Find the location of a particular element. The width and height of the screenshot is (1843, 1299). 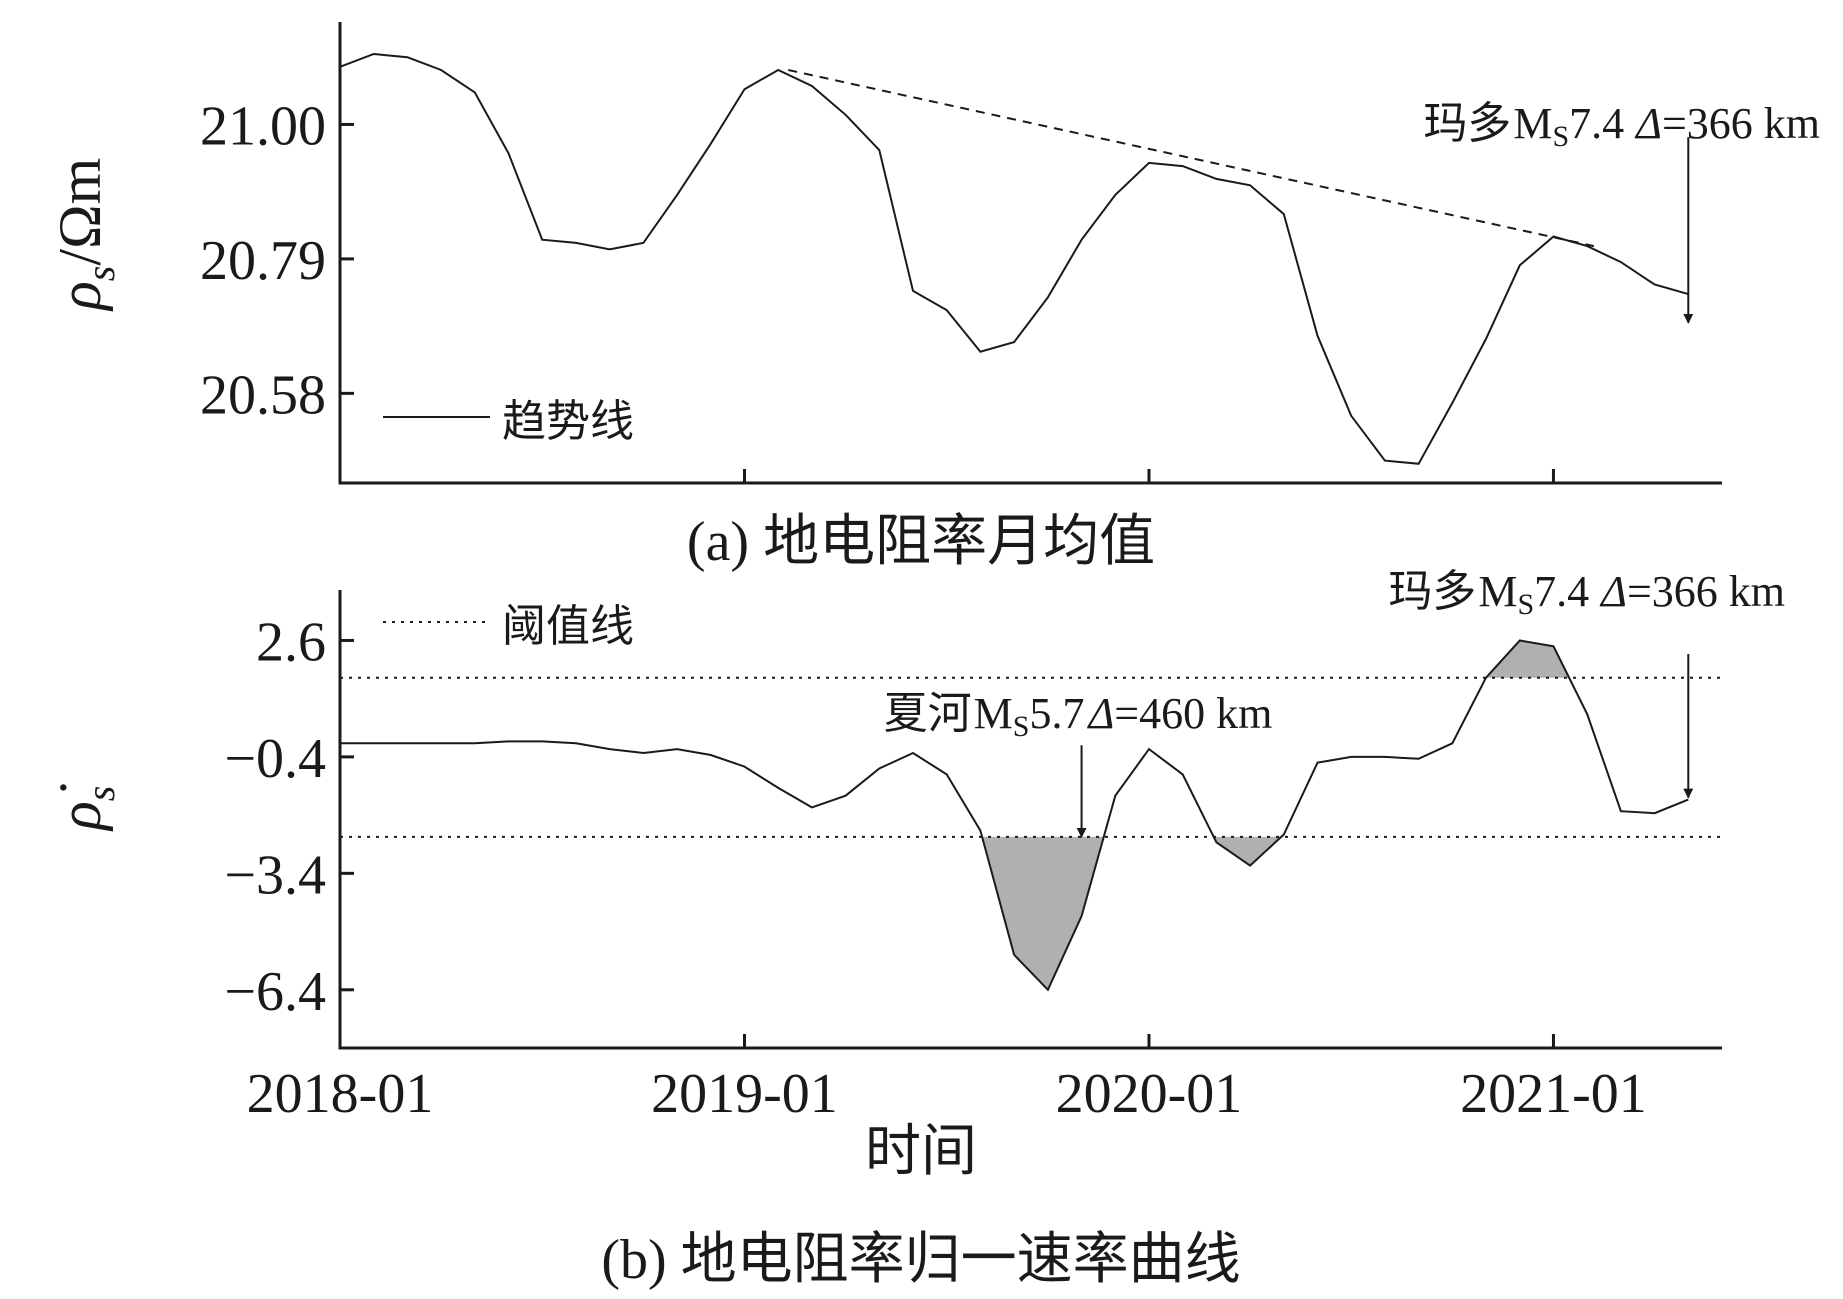

annotation-maduo-mag-prefix: M is located at coordinates (1532, 123).